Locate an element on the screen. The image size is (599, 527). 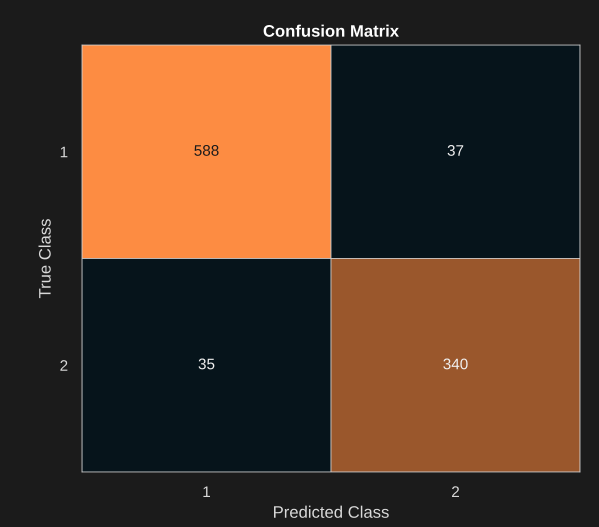
data-label: 340 is located at coordinates (455, 364).